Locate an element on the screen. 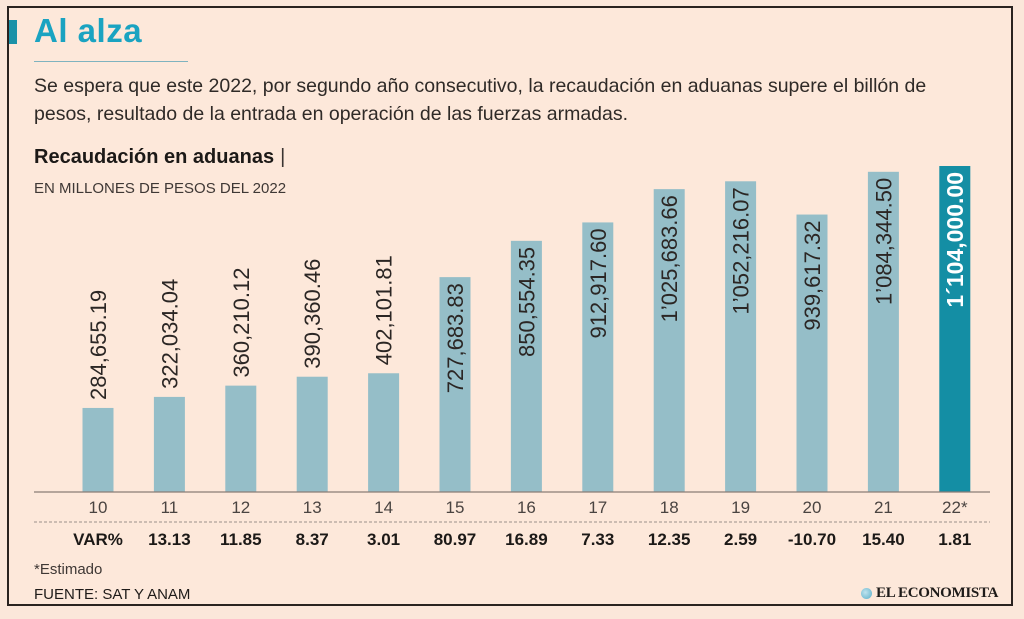  title-accent-bar is located at coordinates (13, 32).